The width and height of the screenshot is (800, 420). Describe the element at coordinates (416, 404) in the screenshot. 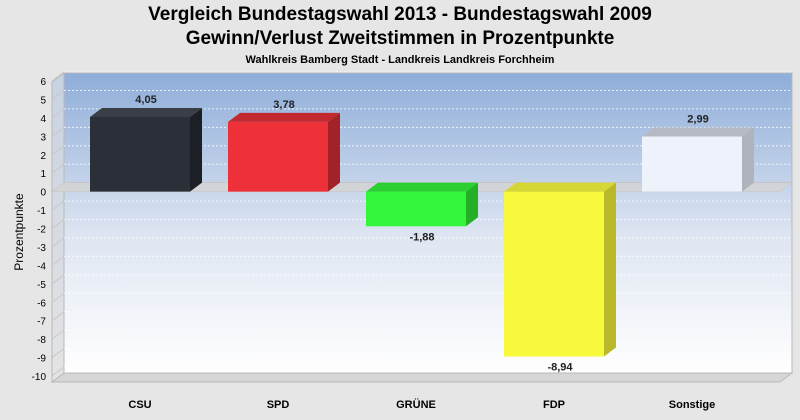

I see `x-tick-label: GRÜNE` at that location.